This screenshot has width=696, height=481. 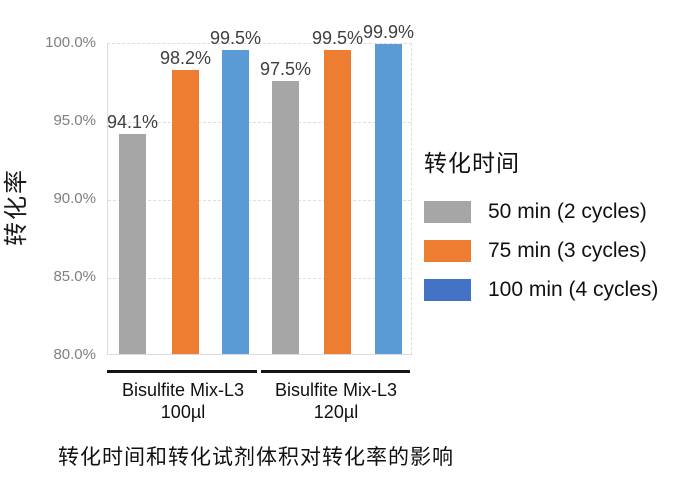 What do you see at coordinates (573, 289) in the screenshot?
I see `legend-item-label: 100 min (4 cycles)` at bounding box center [573, 289].